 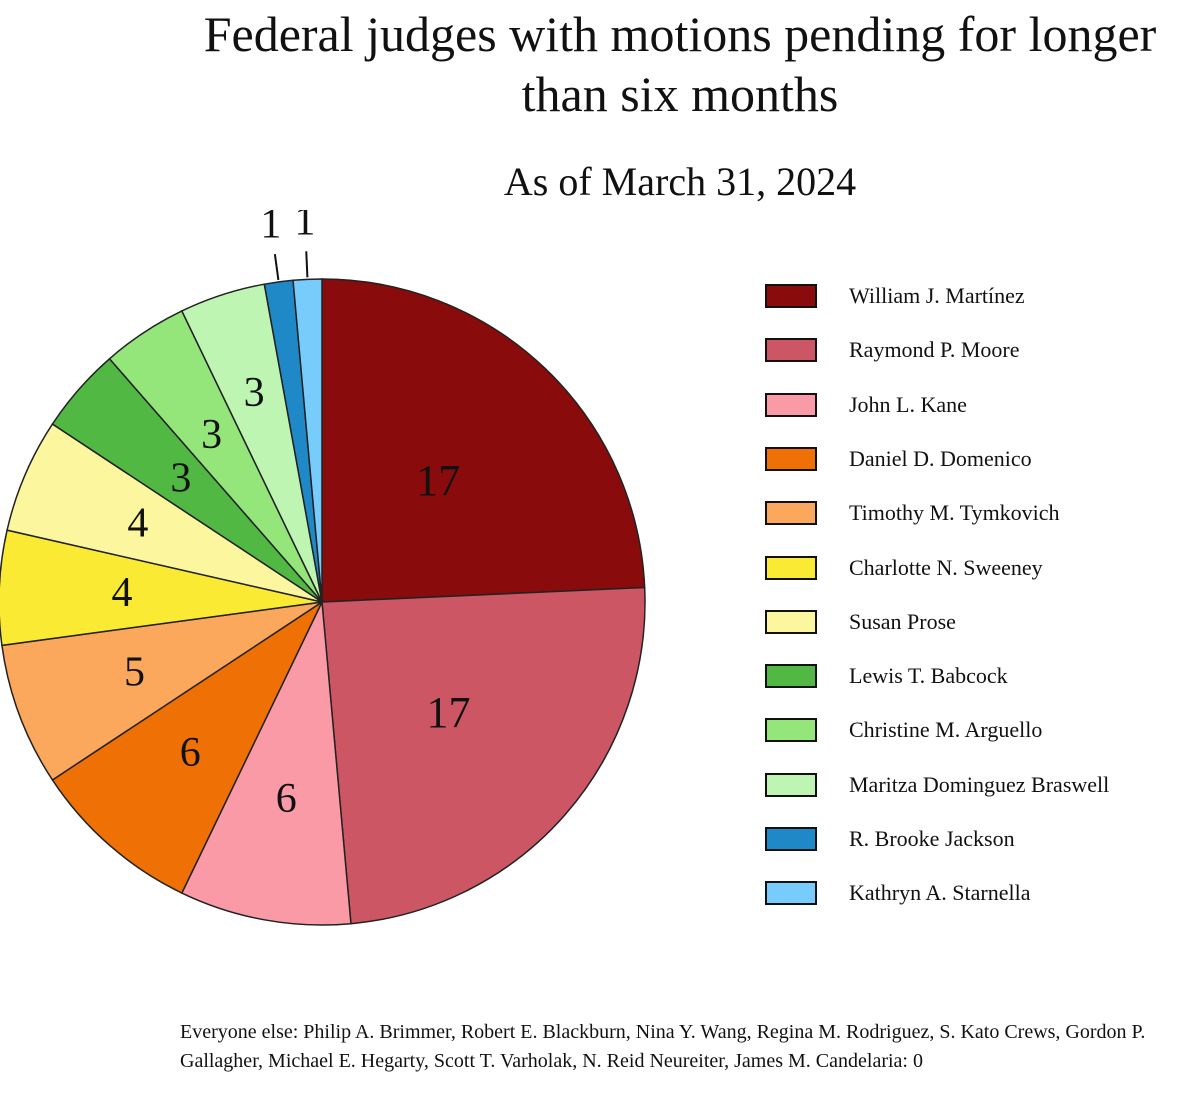 I want to click on legend-label: Christine M. Arguello, so click(x=946, y=730).